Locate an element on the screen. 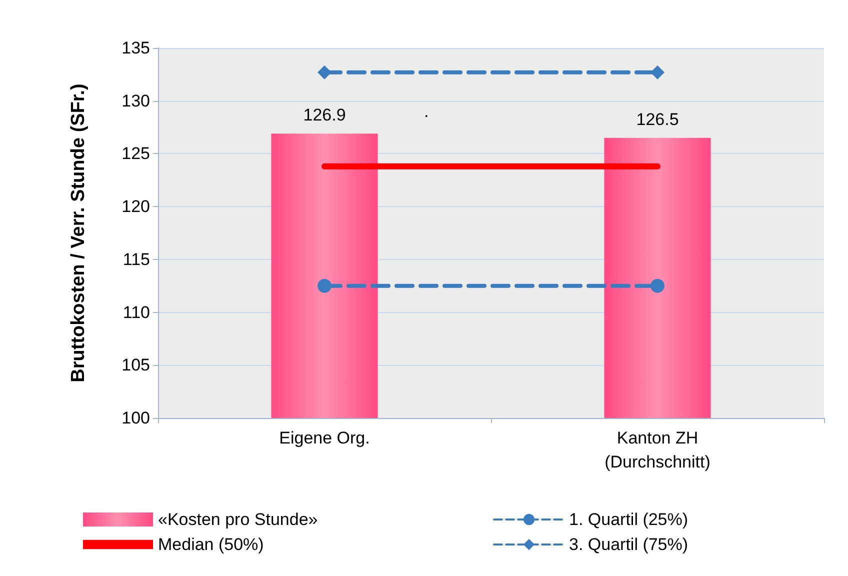  x-tick-label: Kanton ZH (Durchschnitt) is located at coordinates (657, 450).